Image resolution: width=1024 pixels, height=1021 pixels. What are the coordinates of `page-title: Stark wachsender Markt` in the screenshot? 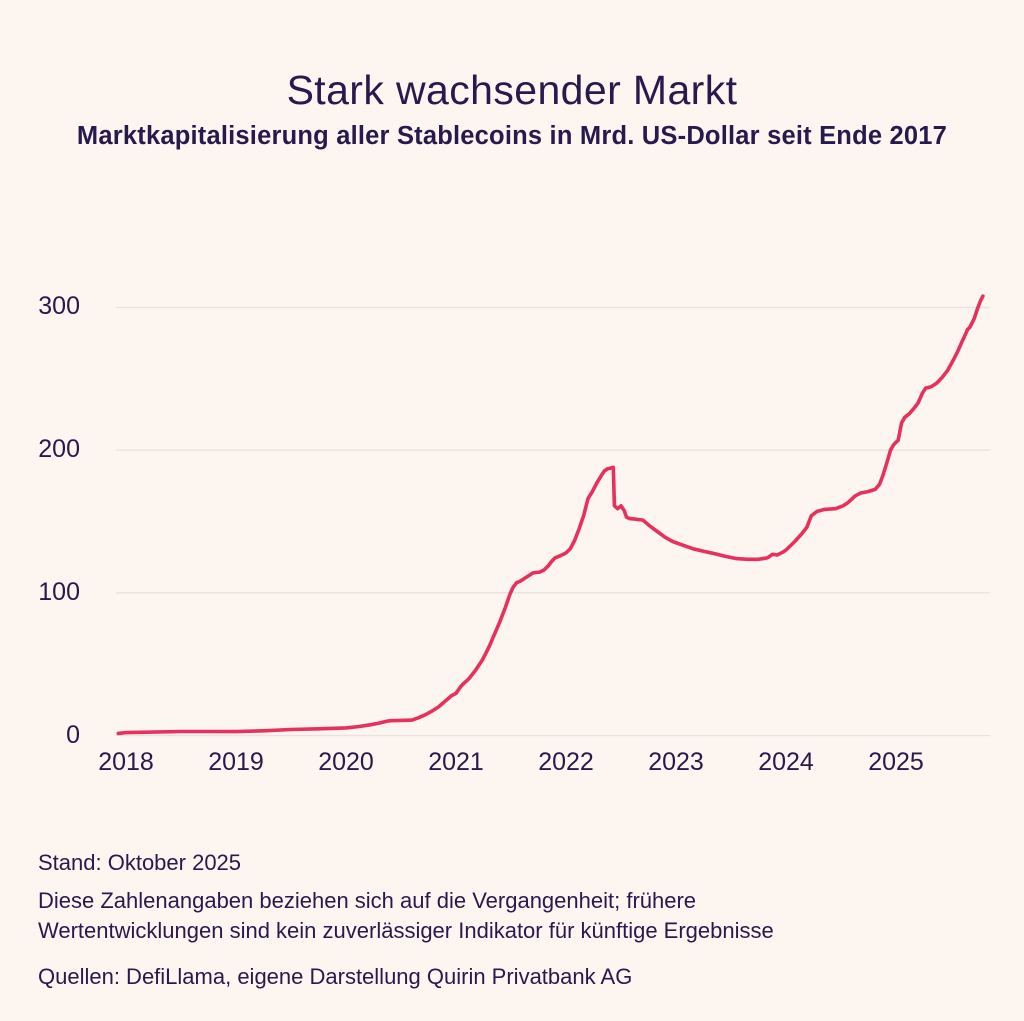 It's located at (512, 90).